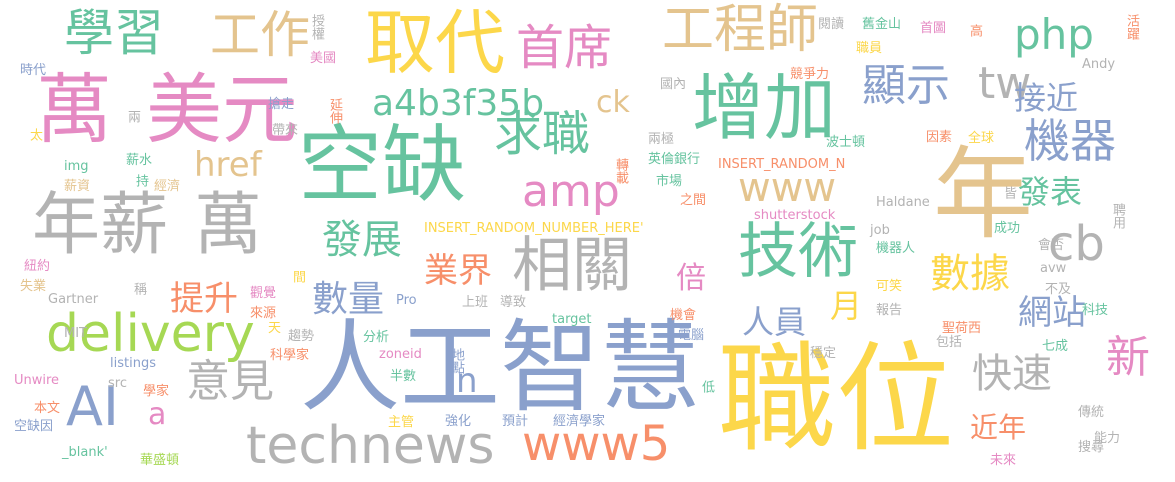 This screenshot has height=482, width=1175. I want to click on word-62: 高, so click(974, 30).